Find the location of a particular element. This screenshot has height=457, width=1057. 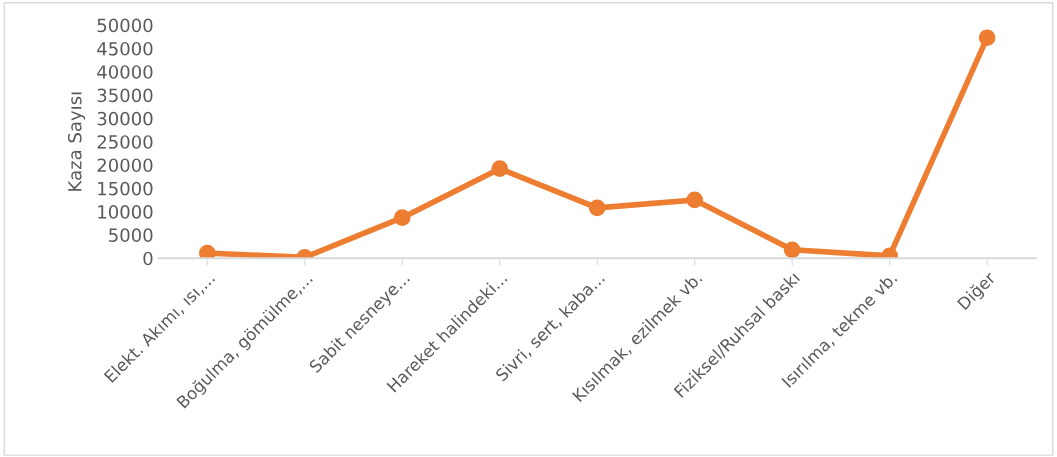

y-tick-label: 15000 is located at coordinates (125, 188).